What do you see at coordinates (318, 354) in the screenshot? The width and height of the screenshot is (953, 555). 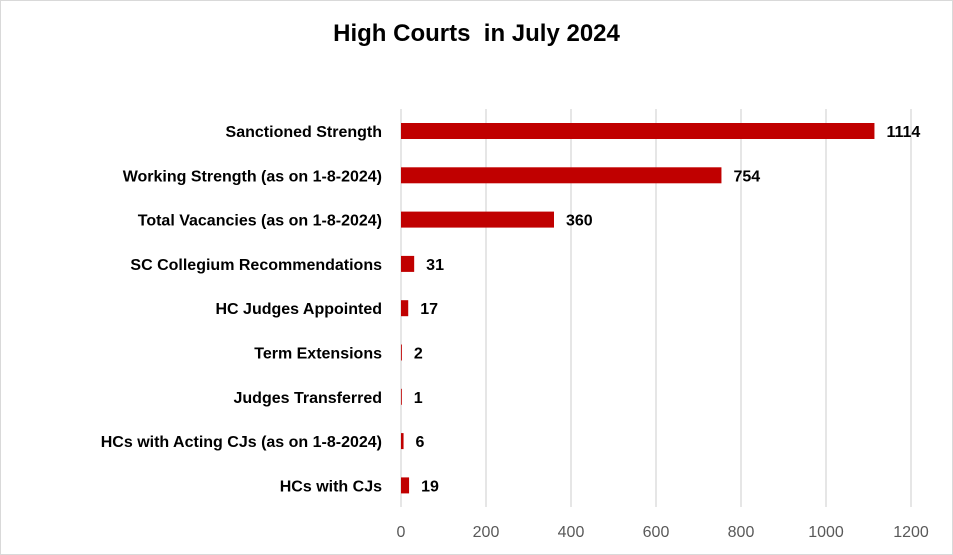 I see `category-label: Term Extensions` at bounding box center [318, 354].